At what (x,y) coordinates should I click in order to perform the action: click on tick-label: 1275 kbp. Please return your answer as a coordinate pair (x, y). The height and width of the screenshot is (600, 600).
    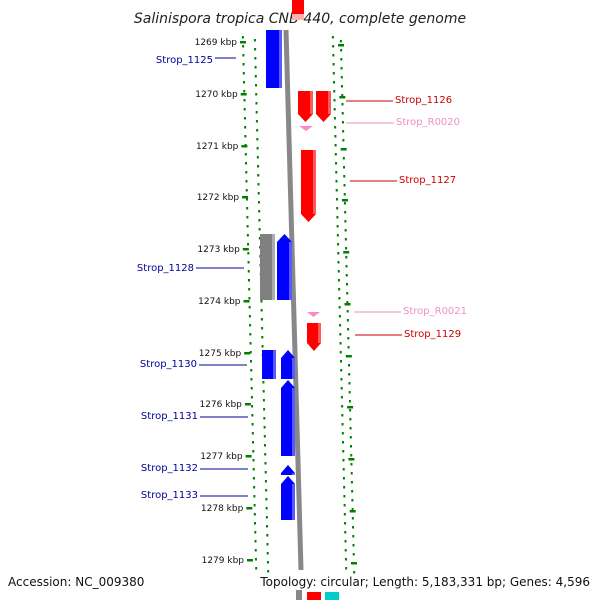
    Looking at the image, I should click on (220, 354).